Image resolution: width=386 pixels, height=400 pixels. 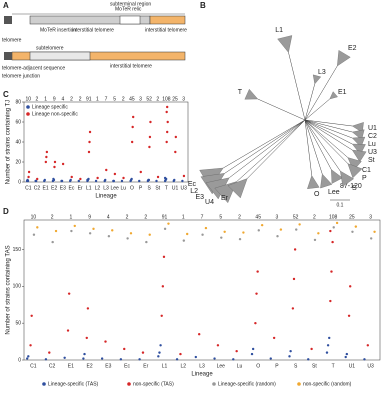 I want to click on x-tick-label: U3, so click(x=370, y=366).